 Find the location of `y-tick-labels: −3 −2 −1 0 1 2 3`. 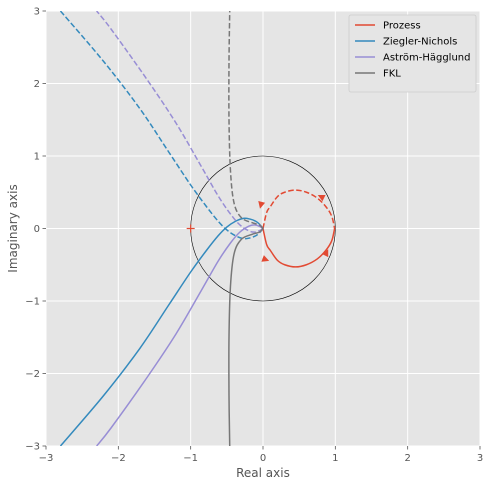

y-tick-labels: −3 −2 −1 0 1 2 3 is located at coordinates (35, 230).